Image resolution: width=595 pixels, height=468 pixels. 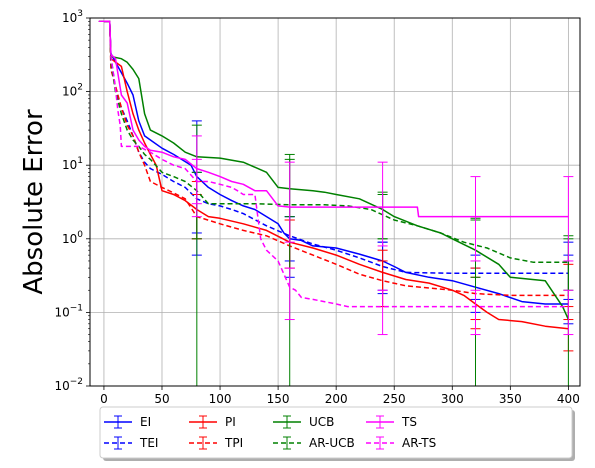 I want to click on x-tick-label: 400, so click(x=568, y=399).